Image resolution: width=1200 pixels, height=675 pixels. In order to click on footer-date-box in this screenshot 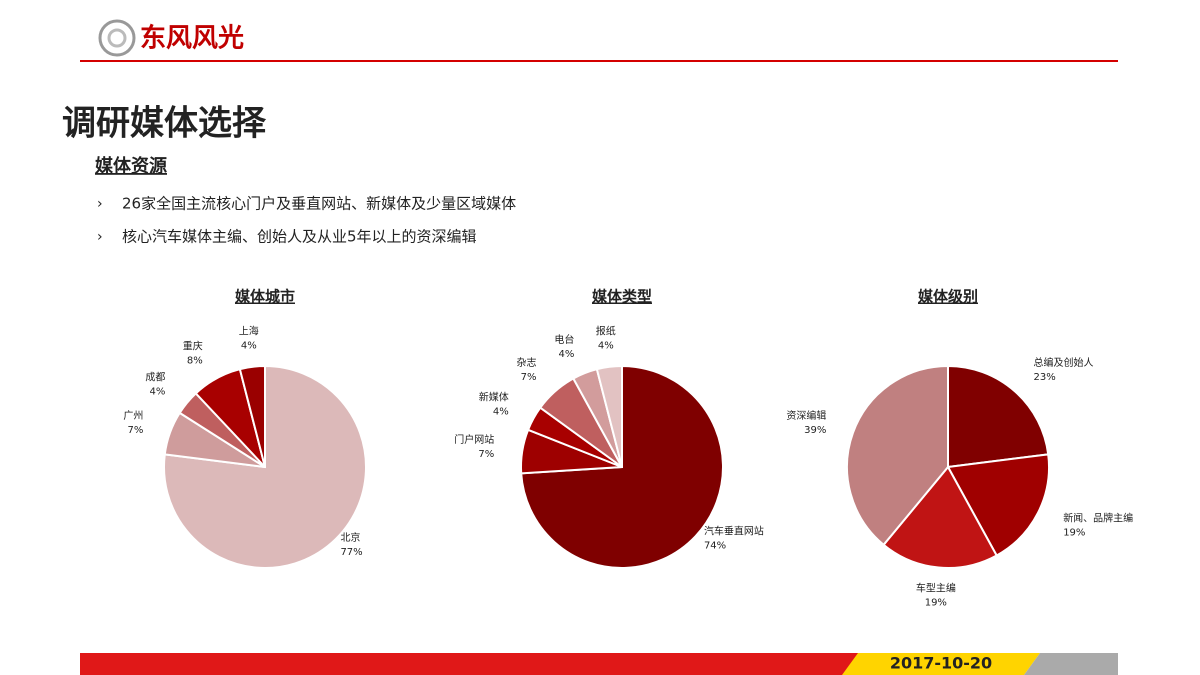, I will do `click(941, 664)`.